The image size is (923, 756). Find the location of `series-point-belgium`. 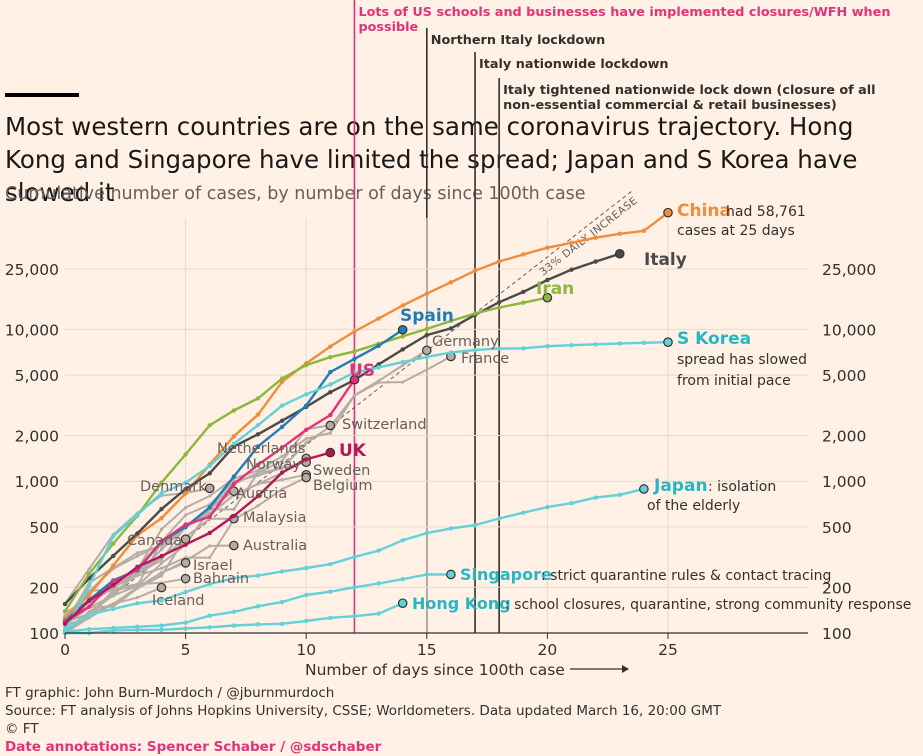

series-point-belgium is located at coordinates (258, 506).